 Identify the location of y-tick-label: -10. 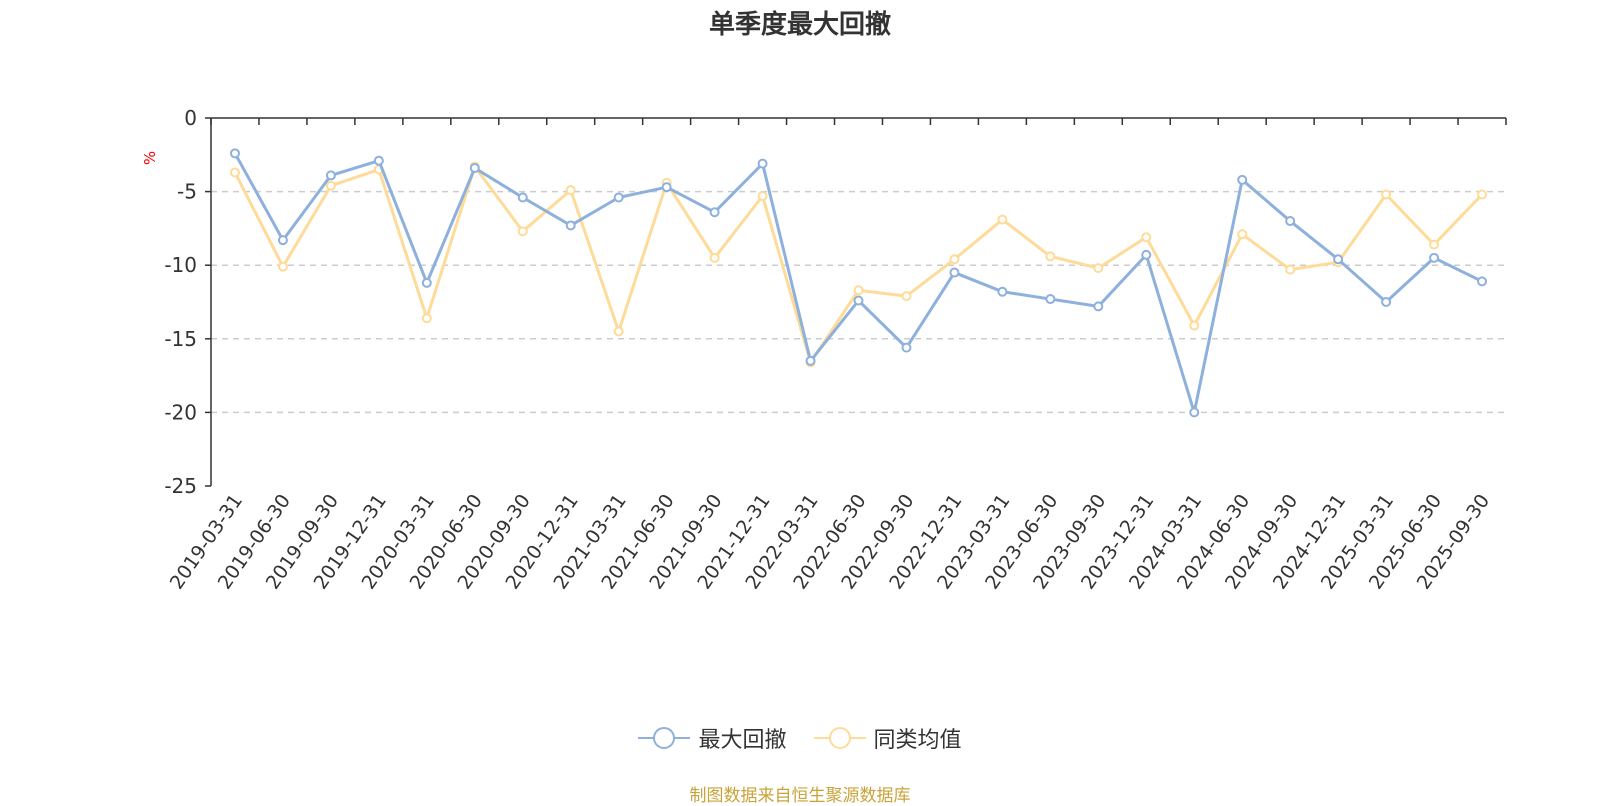
(180, 265).